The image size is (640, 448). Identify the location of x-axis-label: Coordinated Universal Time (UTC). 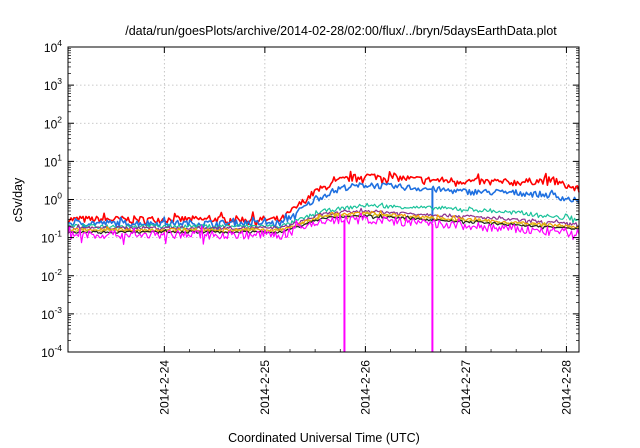
(324, 438).